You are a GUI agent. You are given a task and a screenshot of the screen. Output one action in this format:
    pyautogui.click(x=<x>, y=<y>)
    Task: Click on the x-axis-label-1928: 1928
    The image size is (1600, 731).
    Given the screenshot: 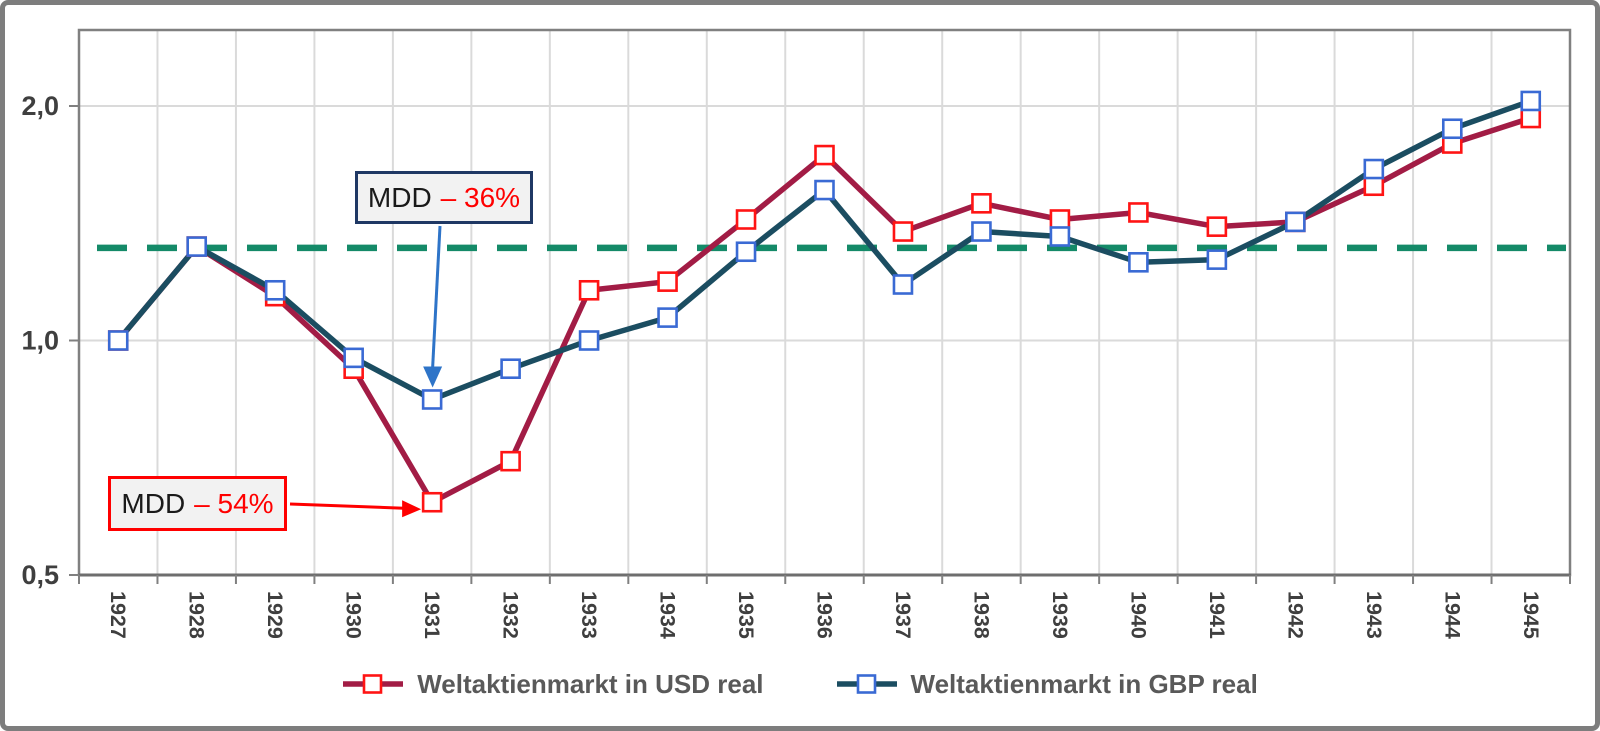 What is the action you would take?
    pyautogui.click(x=197, y=615)
    